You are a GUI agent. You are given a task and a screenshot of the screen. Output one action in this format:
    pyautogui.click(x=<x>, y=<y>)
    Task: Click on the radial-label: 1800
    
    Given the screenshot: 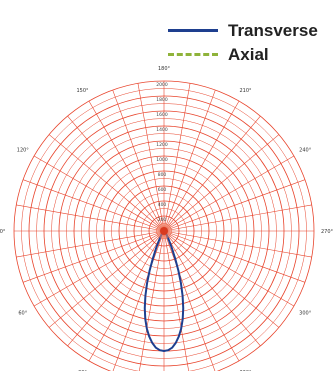 What is the action you would take?
    pyautogui.click(x=162, y=100)
    